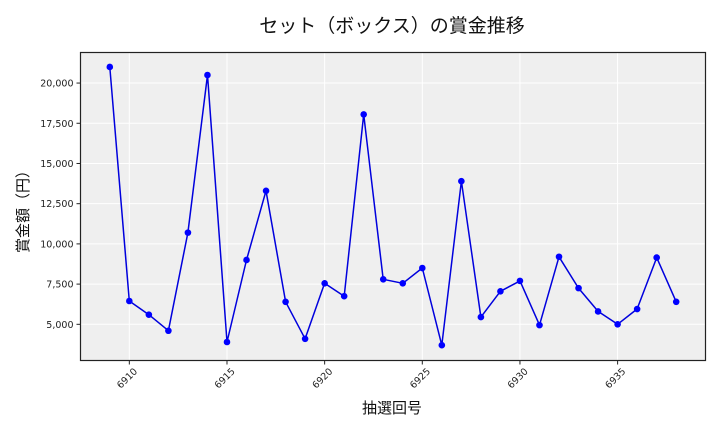 The image size is (720, 432). I want to click on y-tick-label: 10,000, so click(56, 244).